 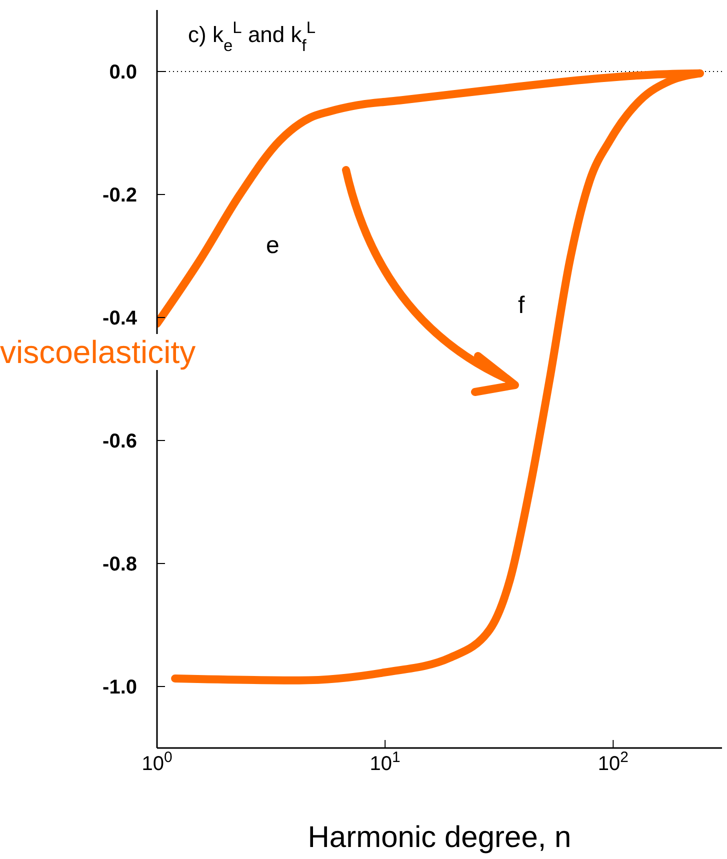 I want to click on annotation: viscoelasticity, so click(x=98, y=352).